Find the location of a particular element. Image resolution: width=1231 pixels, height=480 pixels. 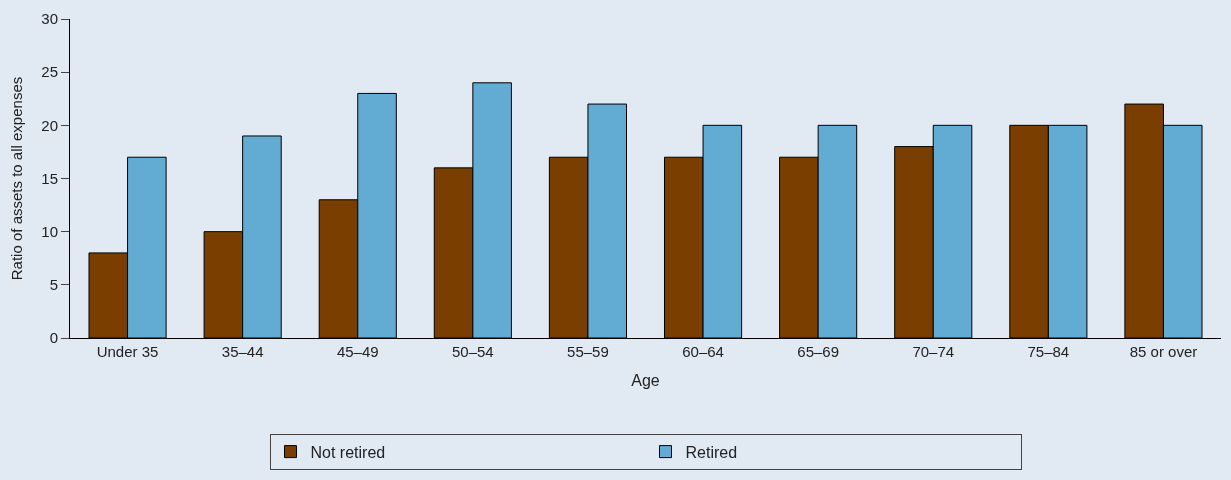

y-tick-label: 0 is located at coordinates (53, 338).